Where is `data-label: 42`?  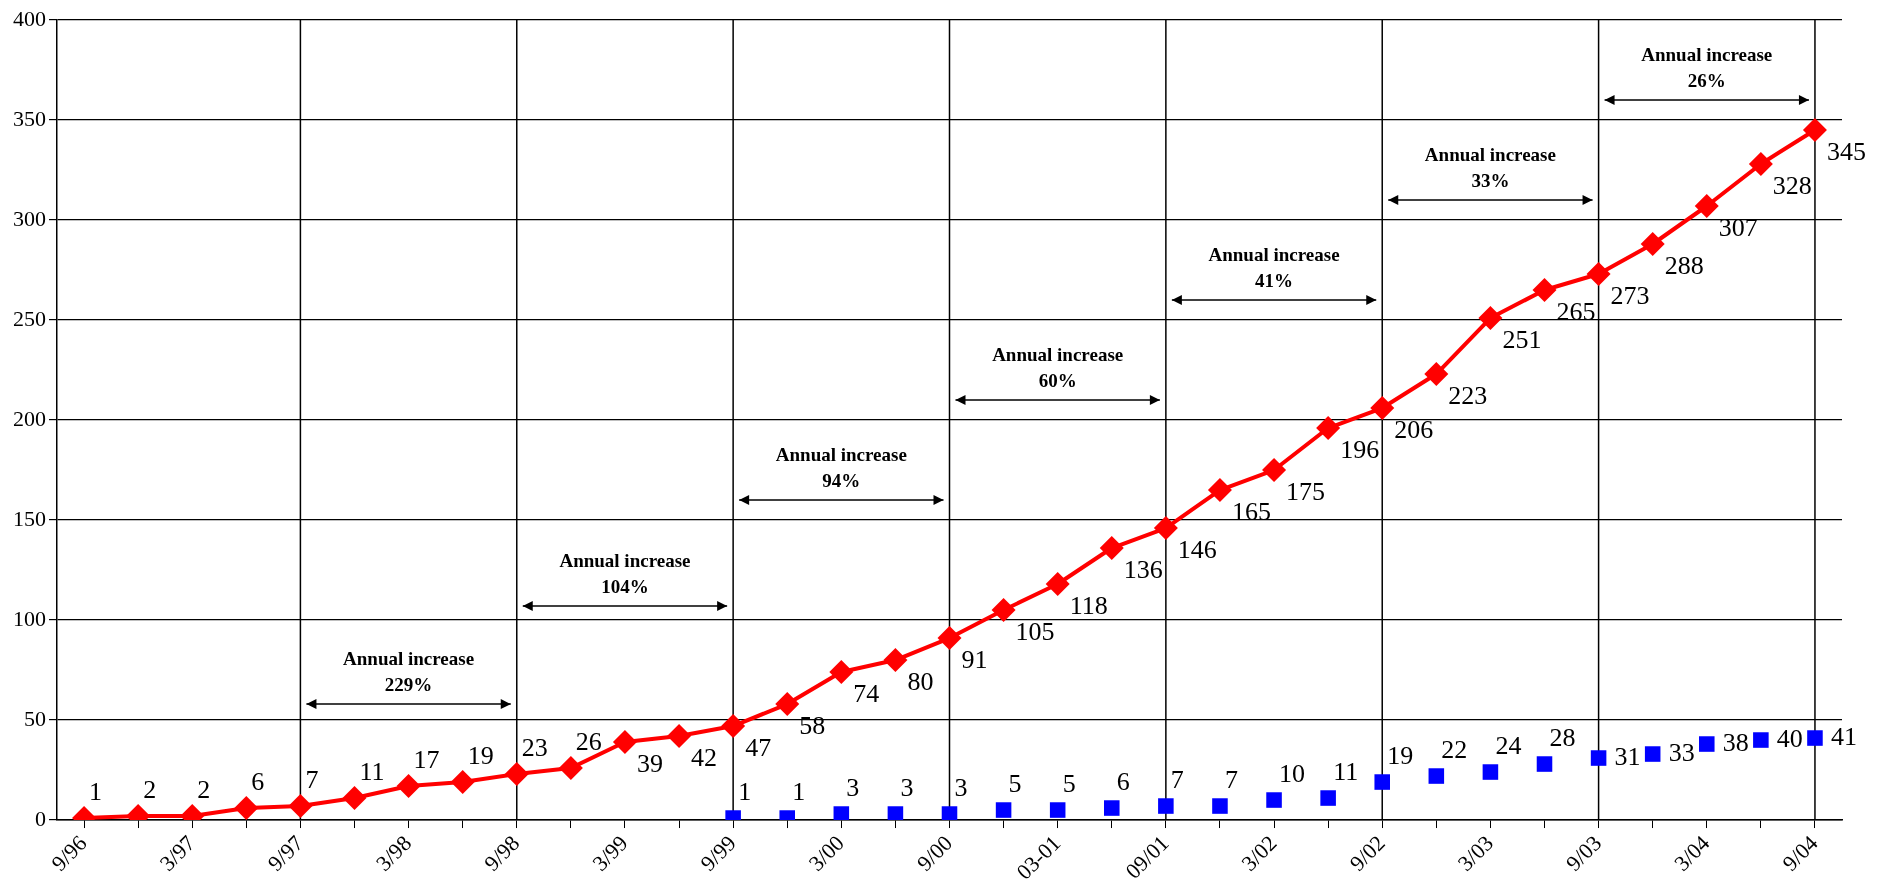 data-label: 42 is located at coordinates (704, 757).